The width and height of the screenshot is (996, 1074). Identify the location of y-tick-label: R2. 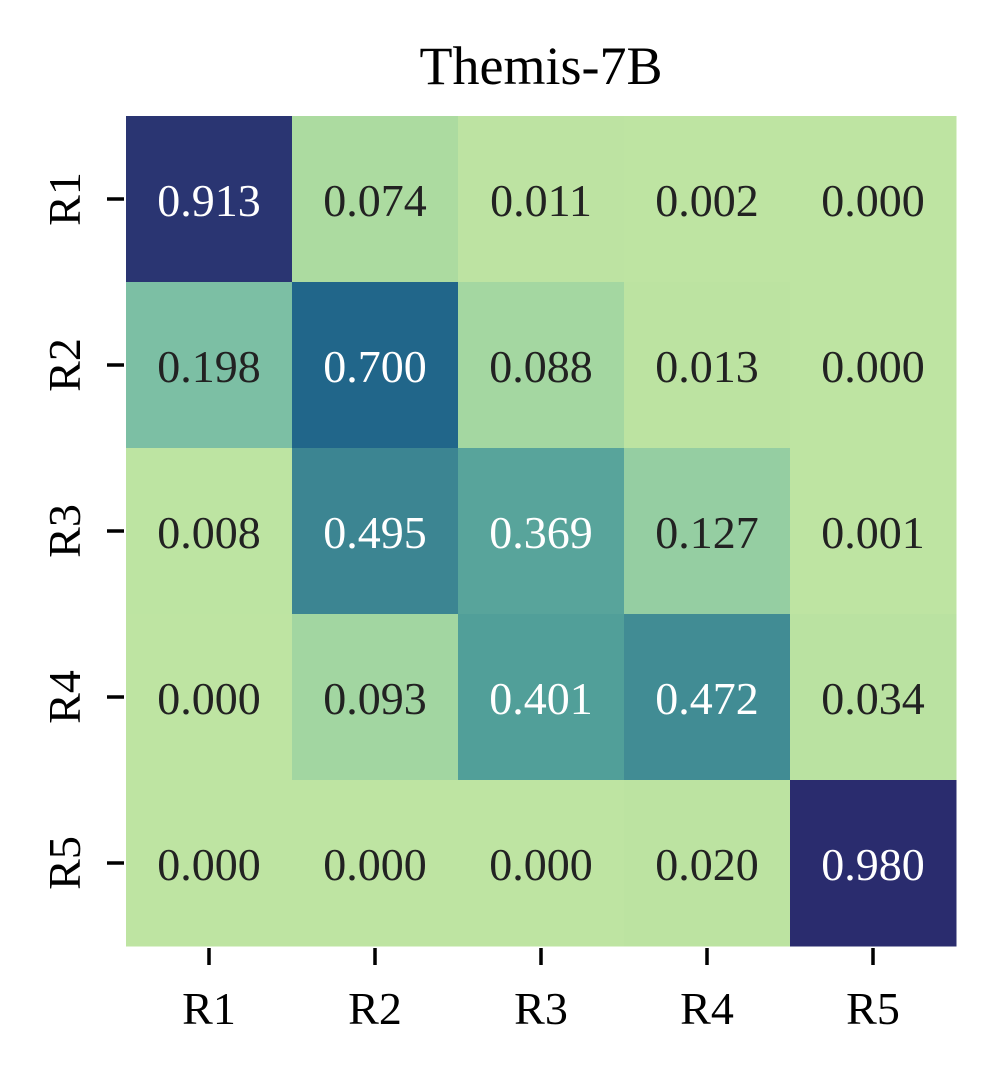
(64, 365).